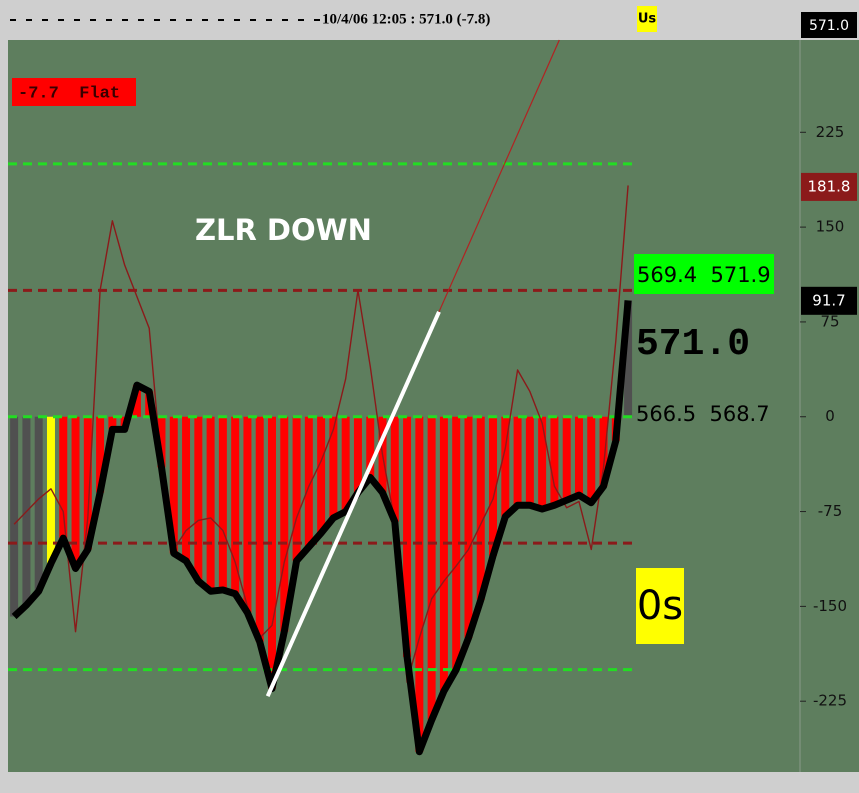 This screenshot has width=859, height=793. What do you see at coordinates (830, 606) in the screenshot?
I see `y-tick-label: -150` at bounding box center [830, 606].